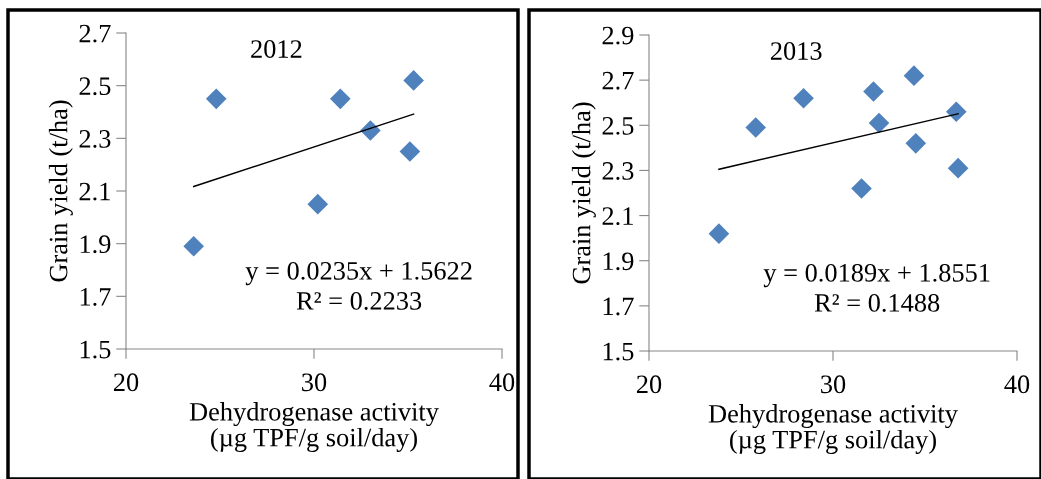 The width and height of the screenshot is (1041, 479). I want to click on annotation: R² = 0.1488, so click(877, 302).